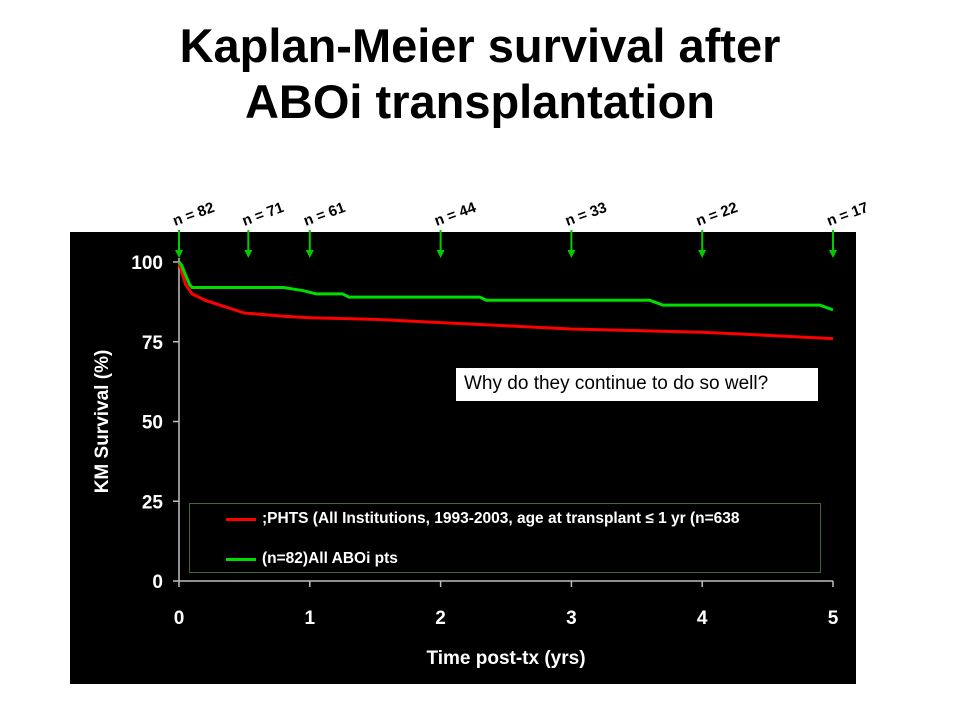 The height and width of the screenshot is (720, 960). I want to click on title-line-2: ABOi transplantation, so click(480, 101).